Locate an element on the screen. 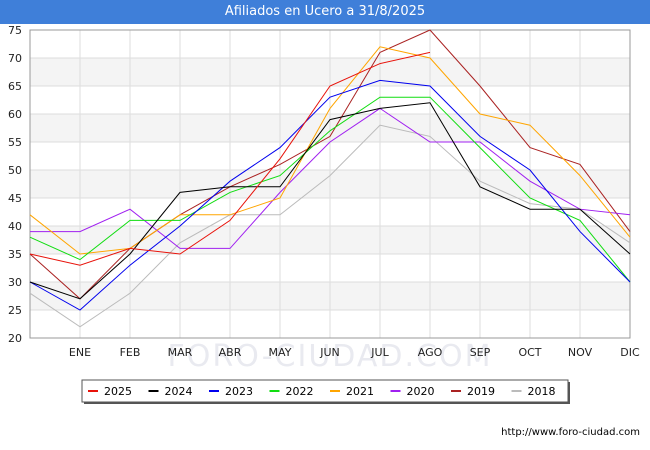 This screenshot has height=450, width=650. source-url: http://www.foro-ciudad.com is located at coordinates (570, 432).